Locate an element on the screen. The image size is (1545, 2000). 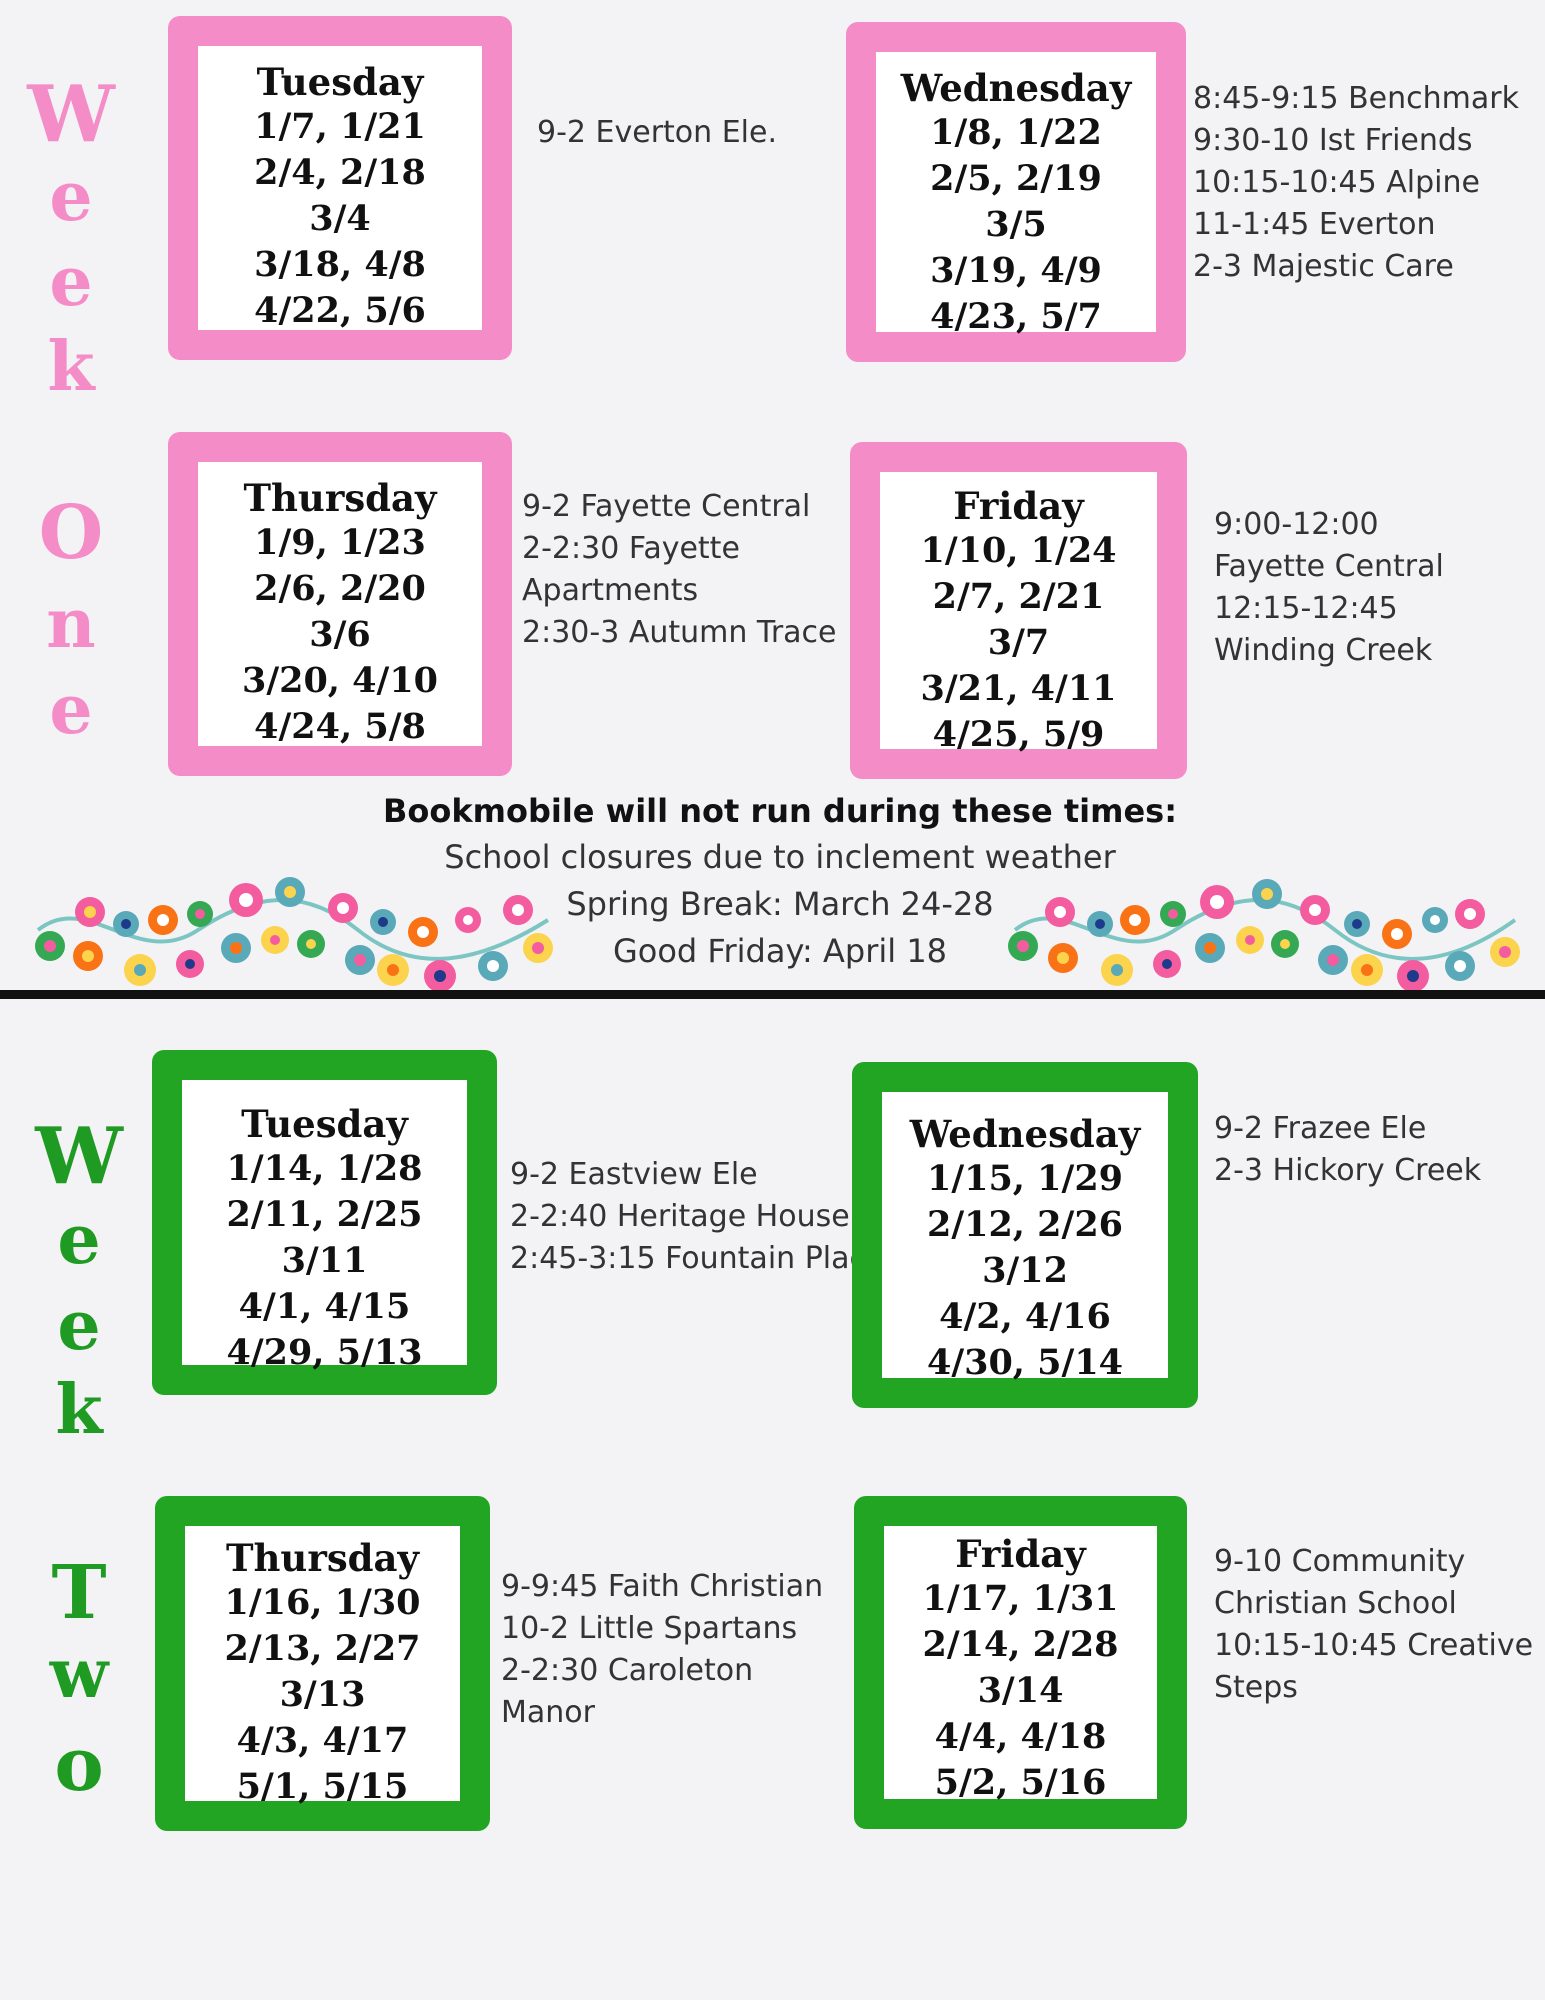
week-one-letter: n is located at coordinates (71, 624).